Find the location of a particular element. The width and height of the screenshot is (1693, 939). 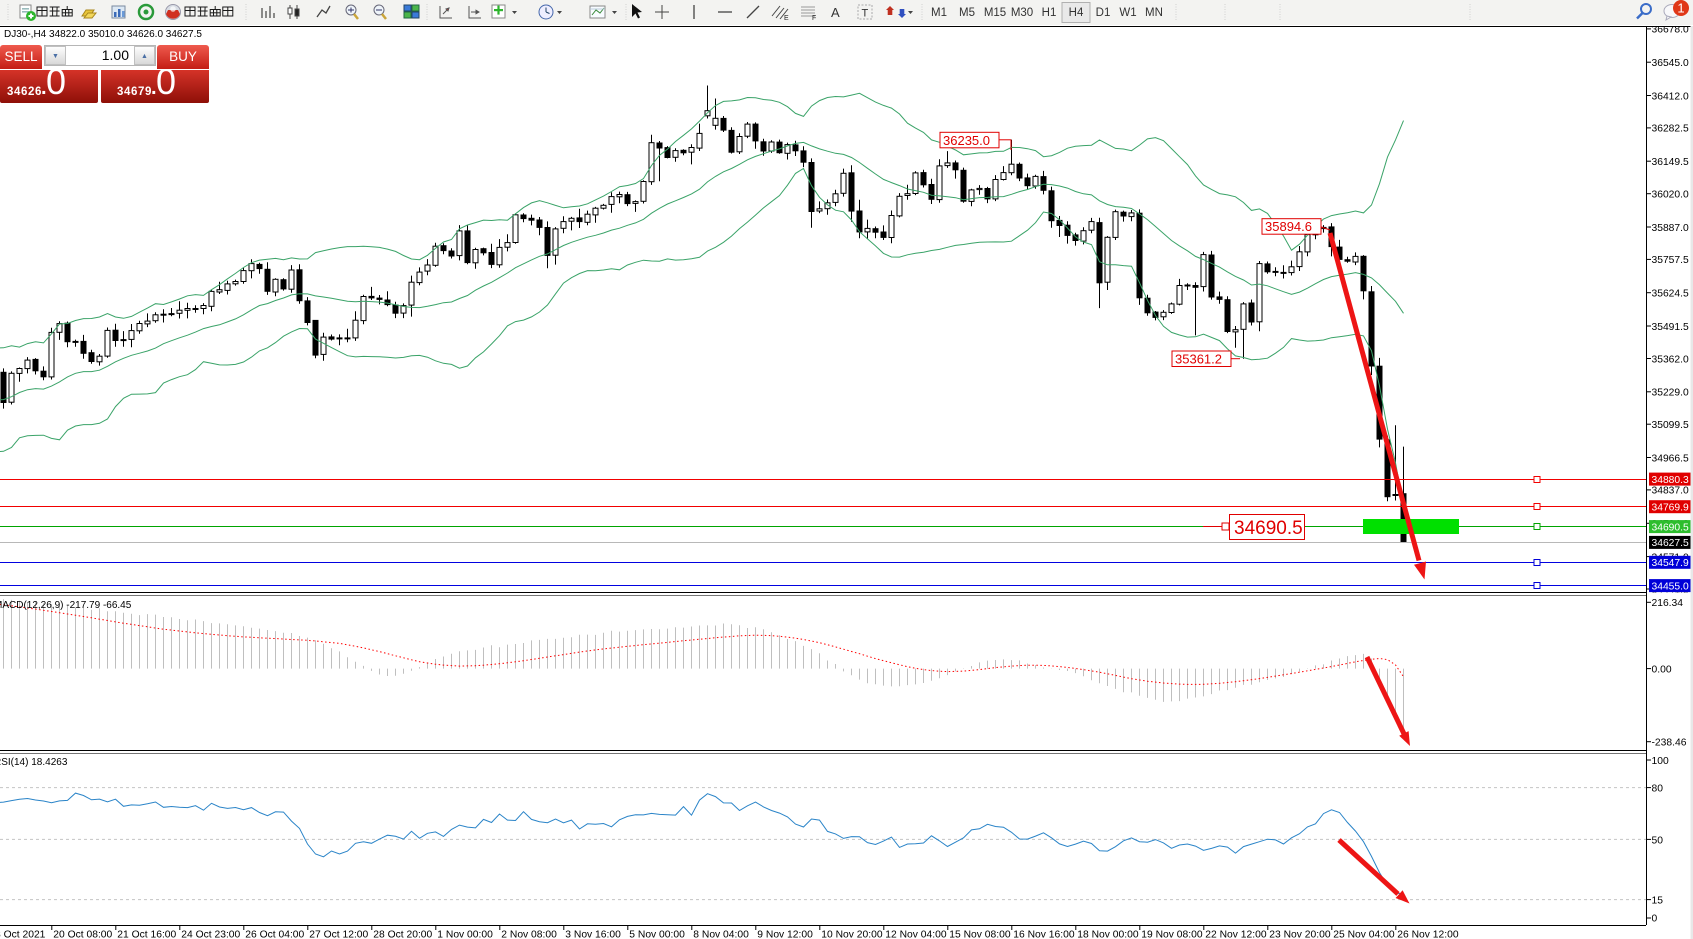

svg-text: D1 is located at coordinates (1103, 13).